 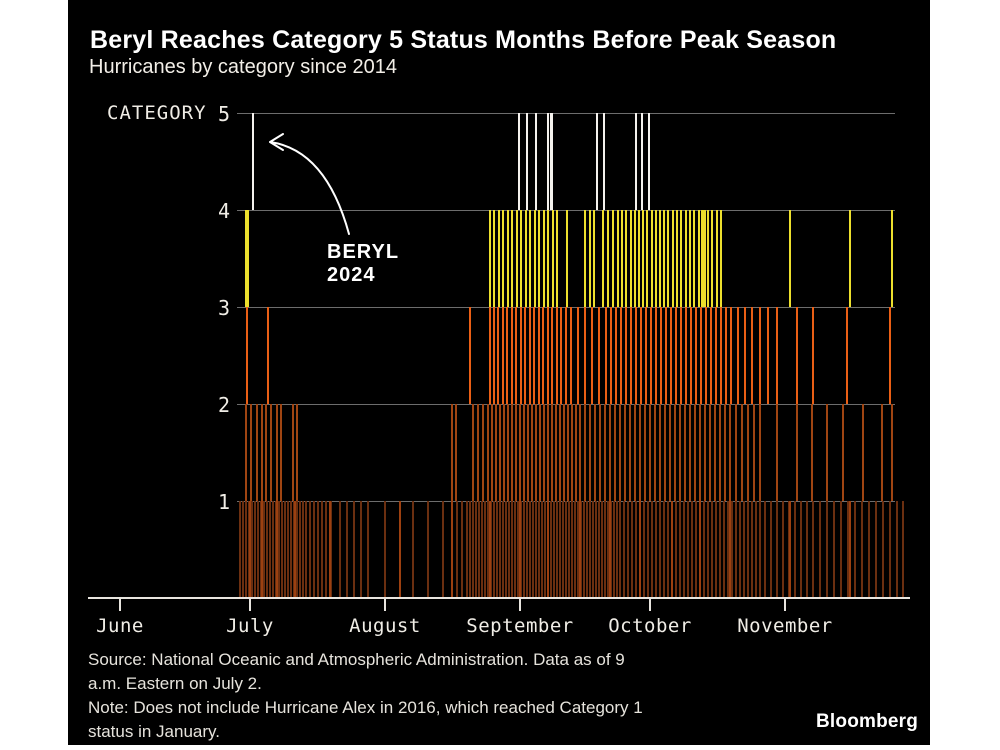 I want to click on y-axis-label-4: 4, so click(x=223, y=211).